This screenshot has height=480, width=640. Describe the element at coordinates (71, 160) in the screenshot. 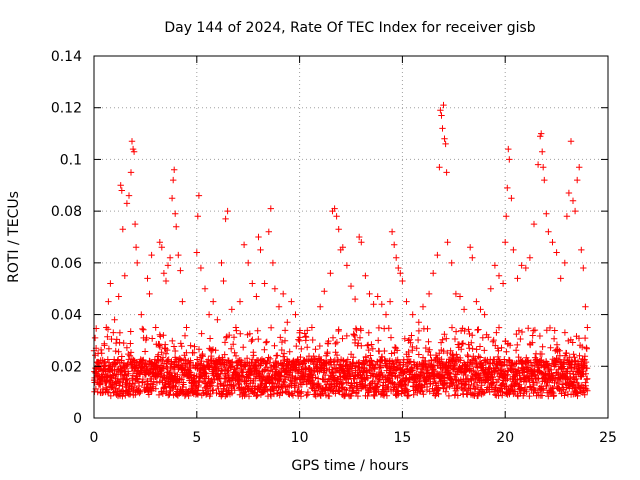

I see `y-tick-label: 0.1` at that location.